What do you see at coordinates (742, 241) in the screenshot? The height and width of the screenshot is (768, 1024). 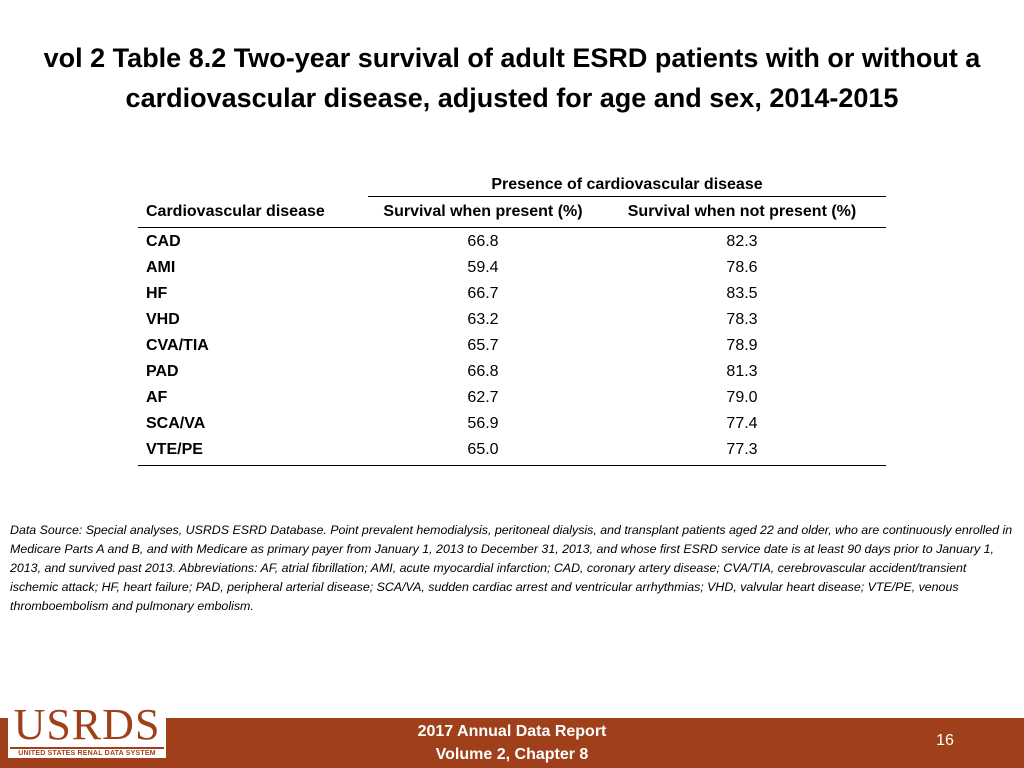 I see `not-present-cell: 82.3` at bounding box center [742, 241].